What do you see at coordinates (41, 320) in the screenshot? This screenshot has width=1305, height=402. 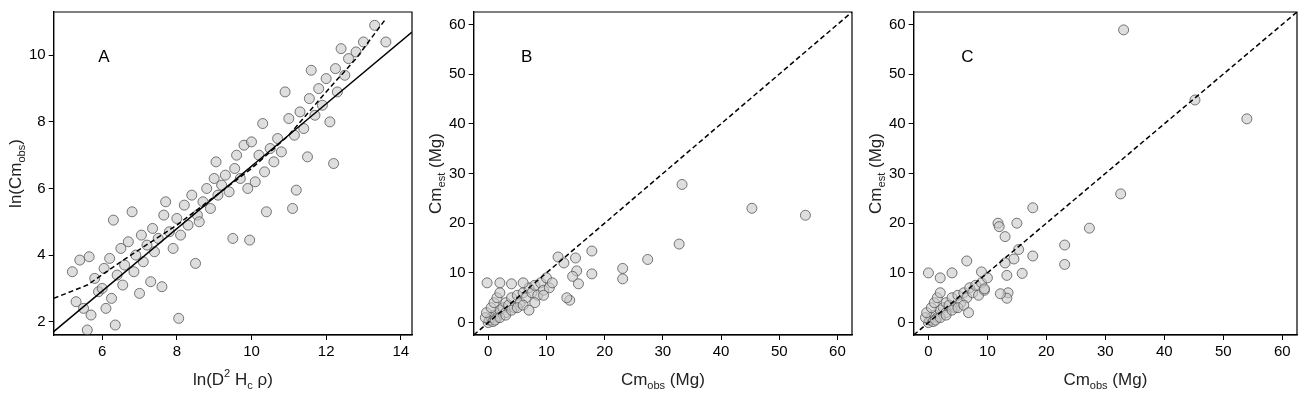 I see `y-tick-label: 2` at bounding box center [41, 320].